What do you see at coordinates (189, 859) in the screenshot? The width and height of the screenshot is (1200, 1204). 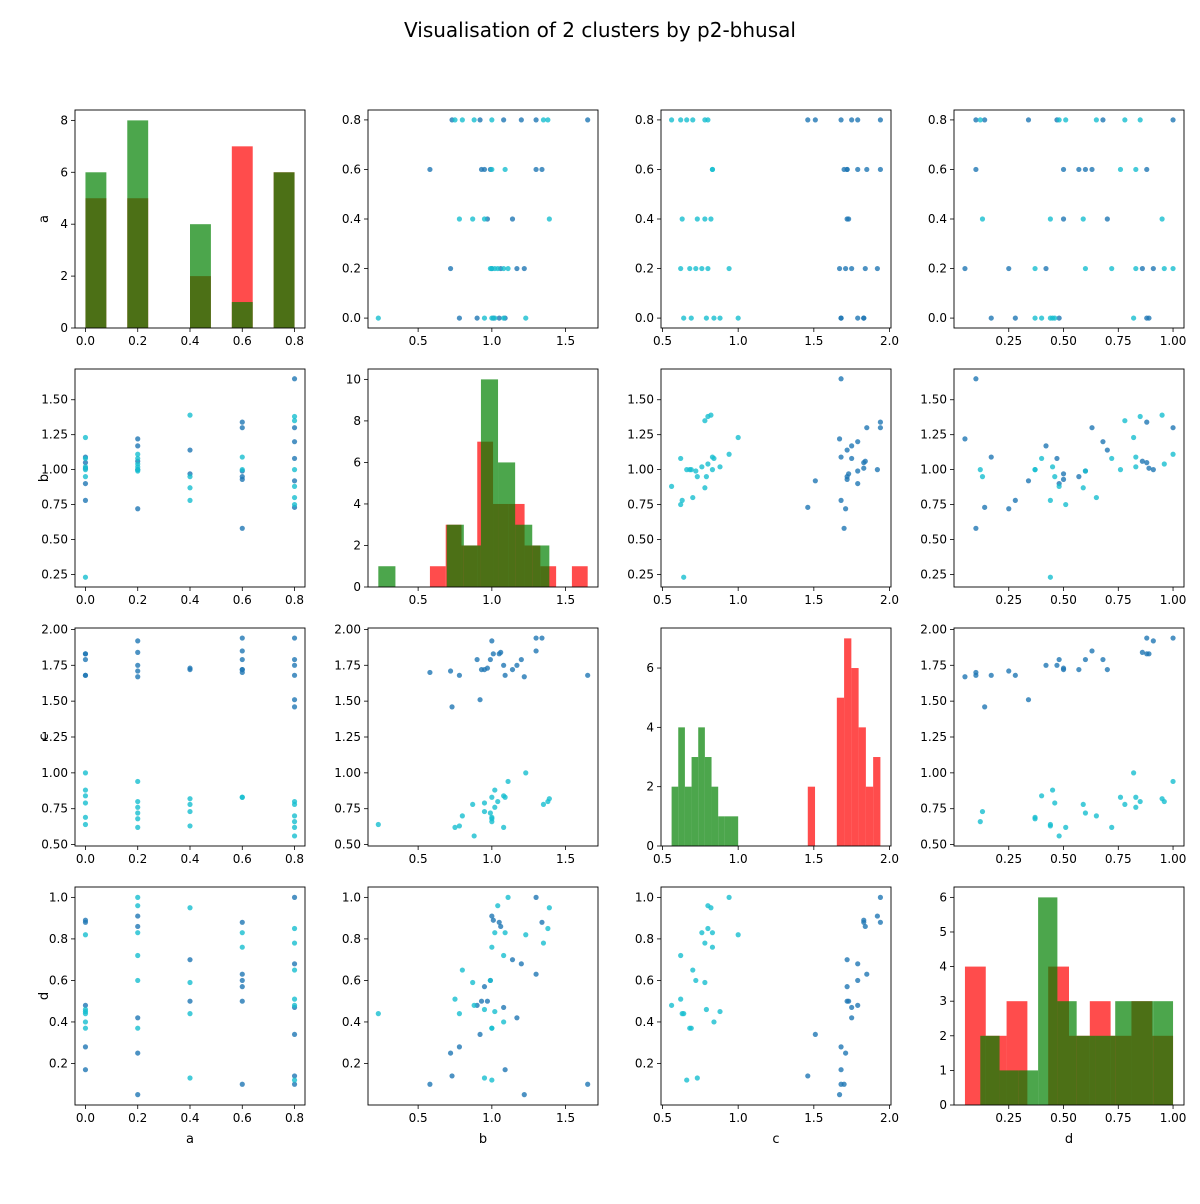 I see `x-tick-label: 0.4` at bounding box center [189, 859].